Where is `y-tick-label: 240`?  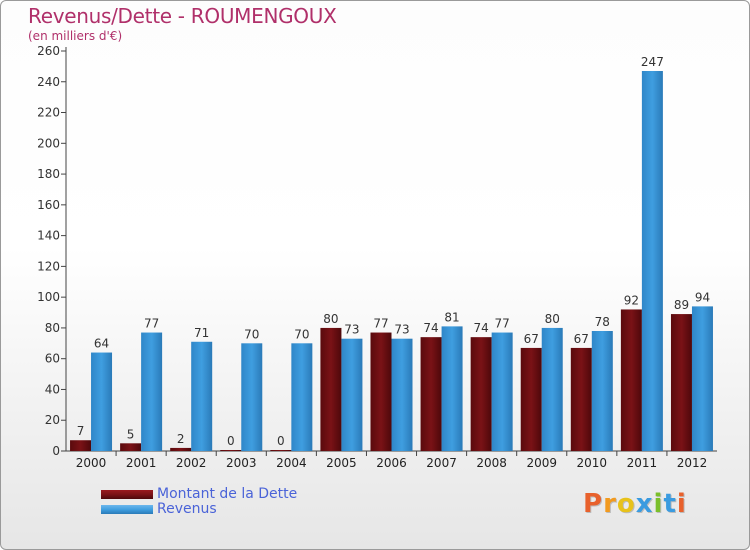 y-tick-label: 240 is located at coordinates (48, 82).